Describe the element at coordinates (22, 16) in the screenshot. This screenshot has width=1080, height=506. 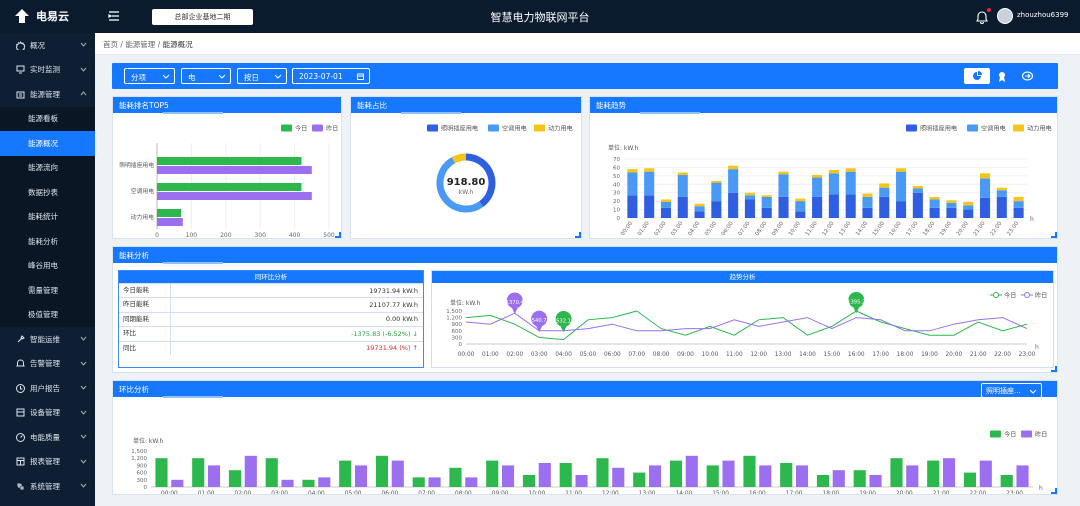
I see `brand-icon` at that location.